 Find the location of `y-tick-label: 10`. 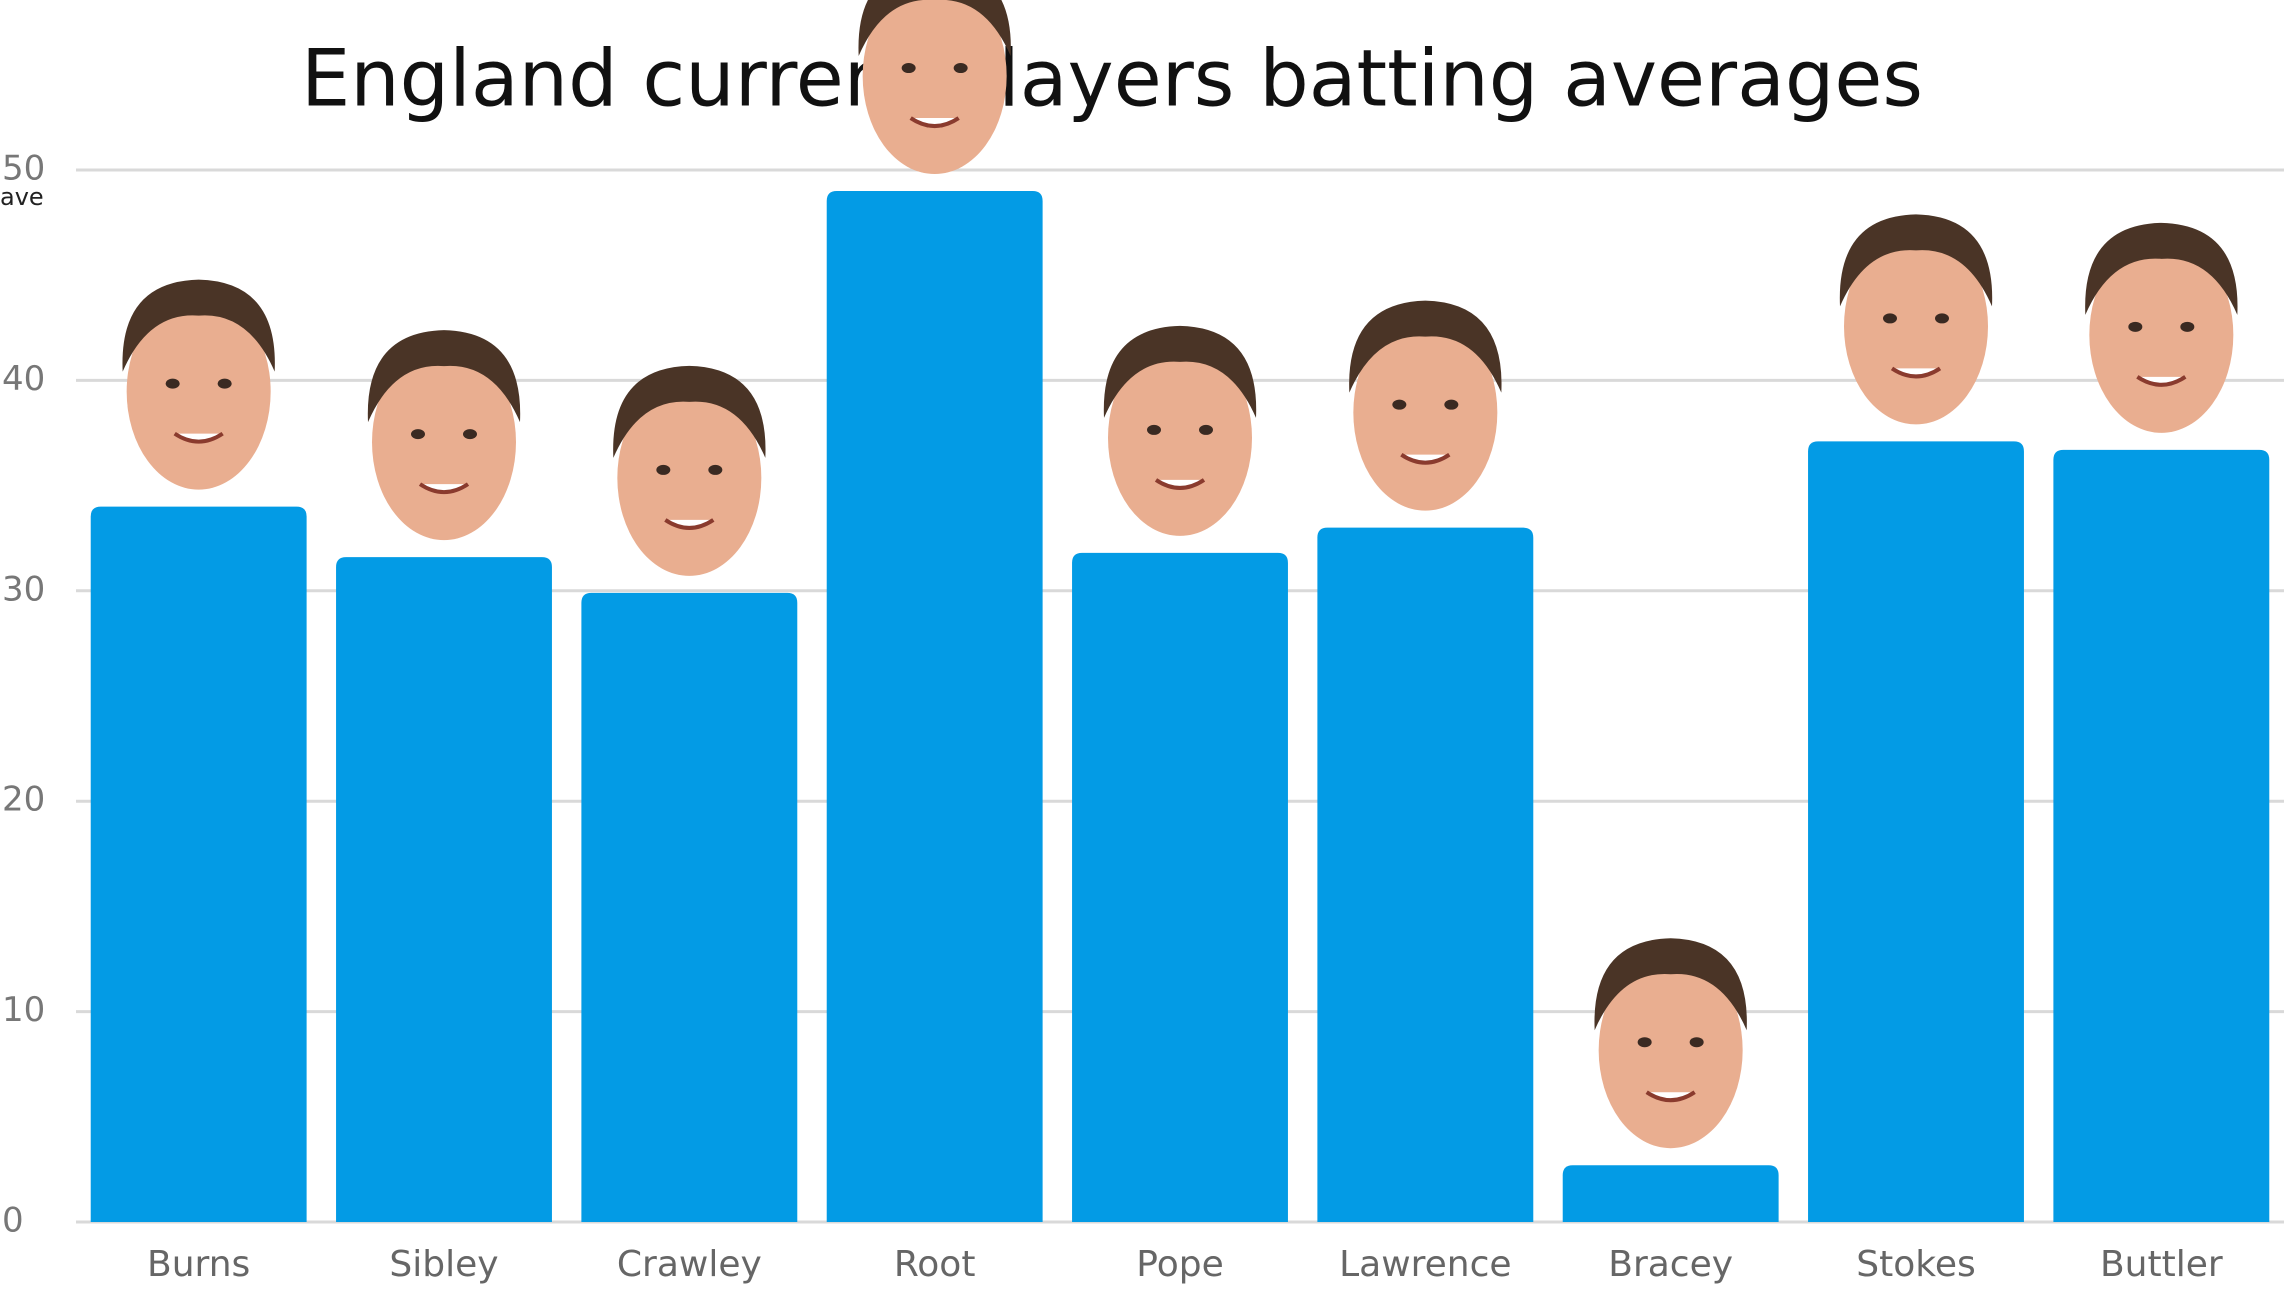

y-tick-label: 10 is located at coordinates (23, 1010).